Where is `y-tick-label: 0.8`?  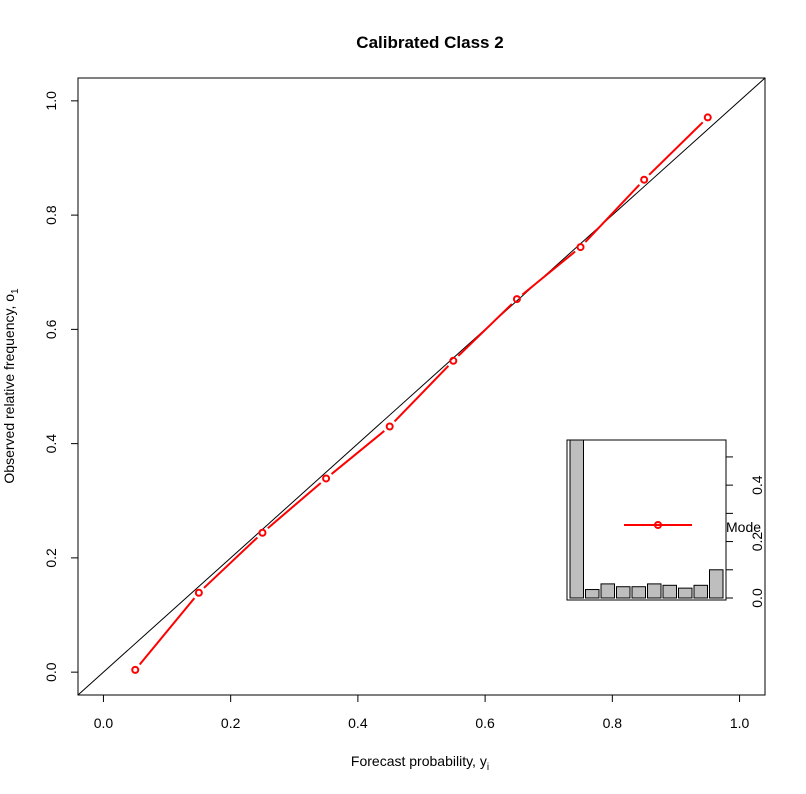
y-tick-label: 0.8 is located at coordinates (51, 215).